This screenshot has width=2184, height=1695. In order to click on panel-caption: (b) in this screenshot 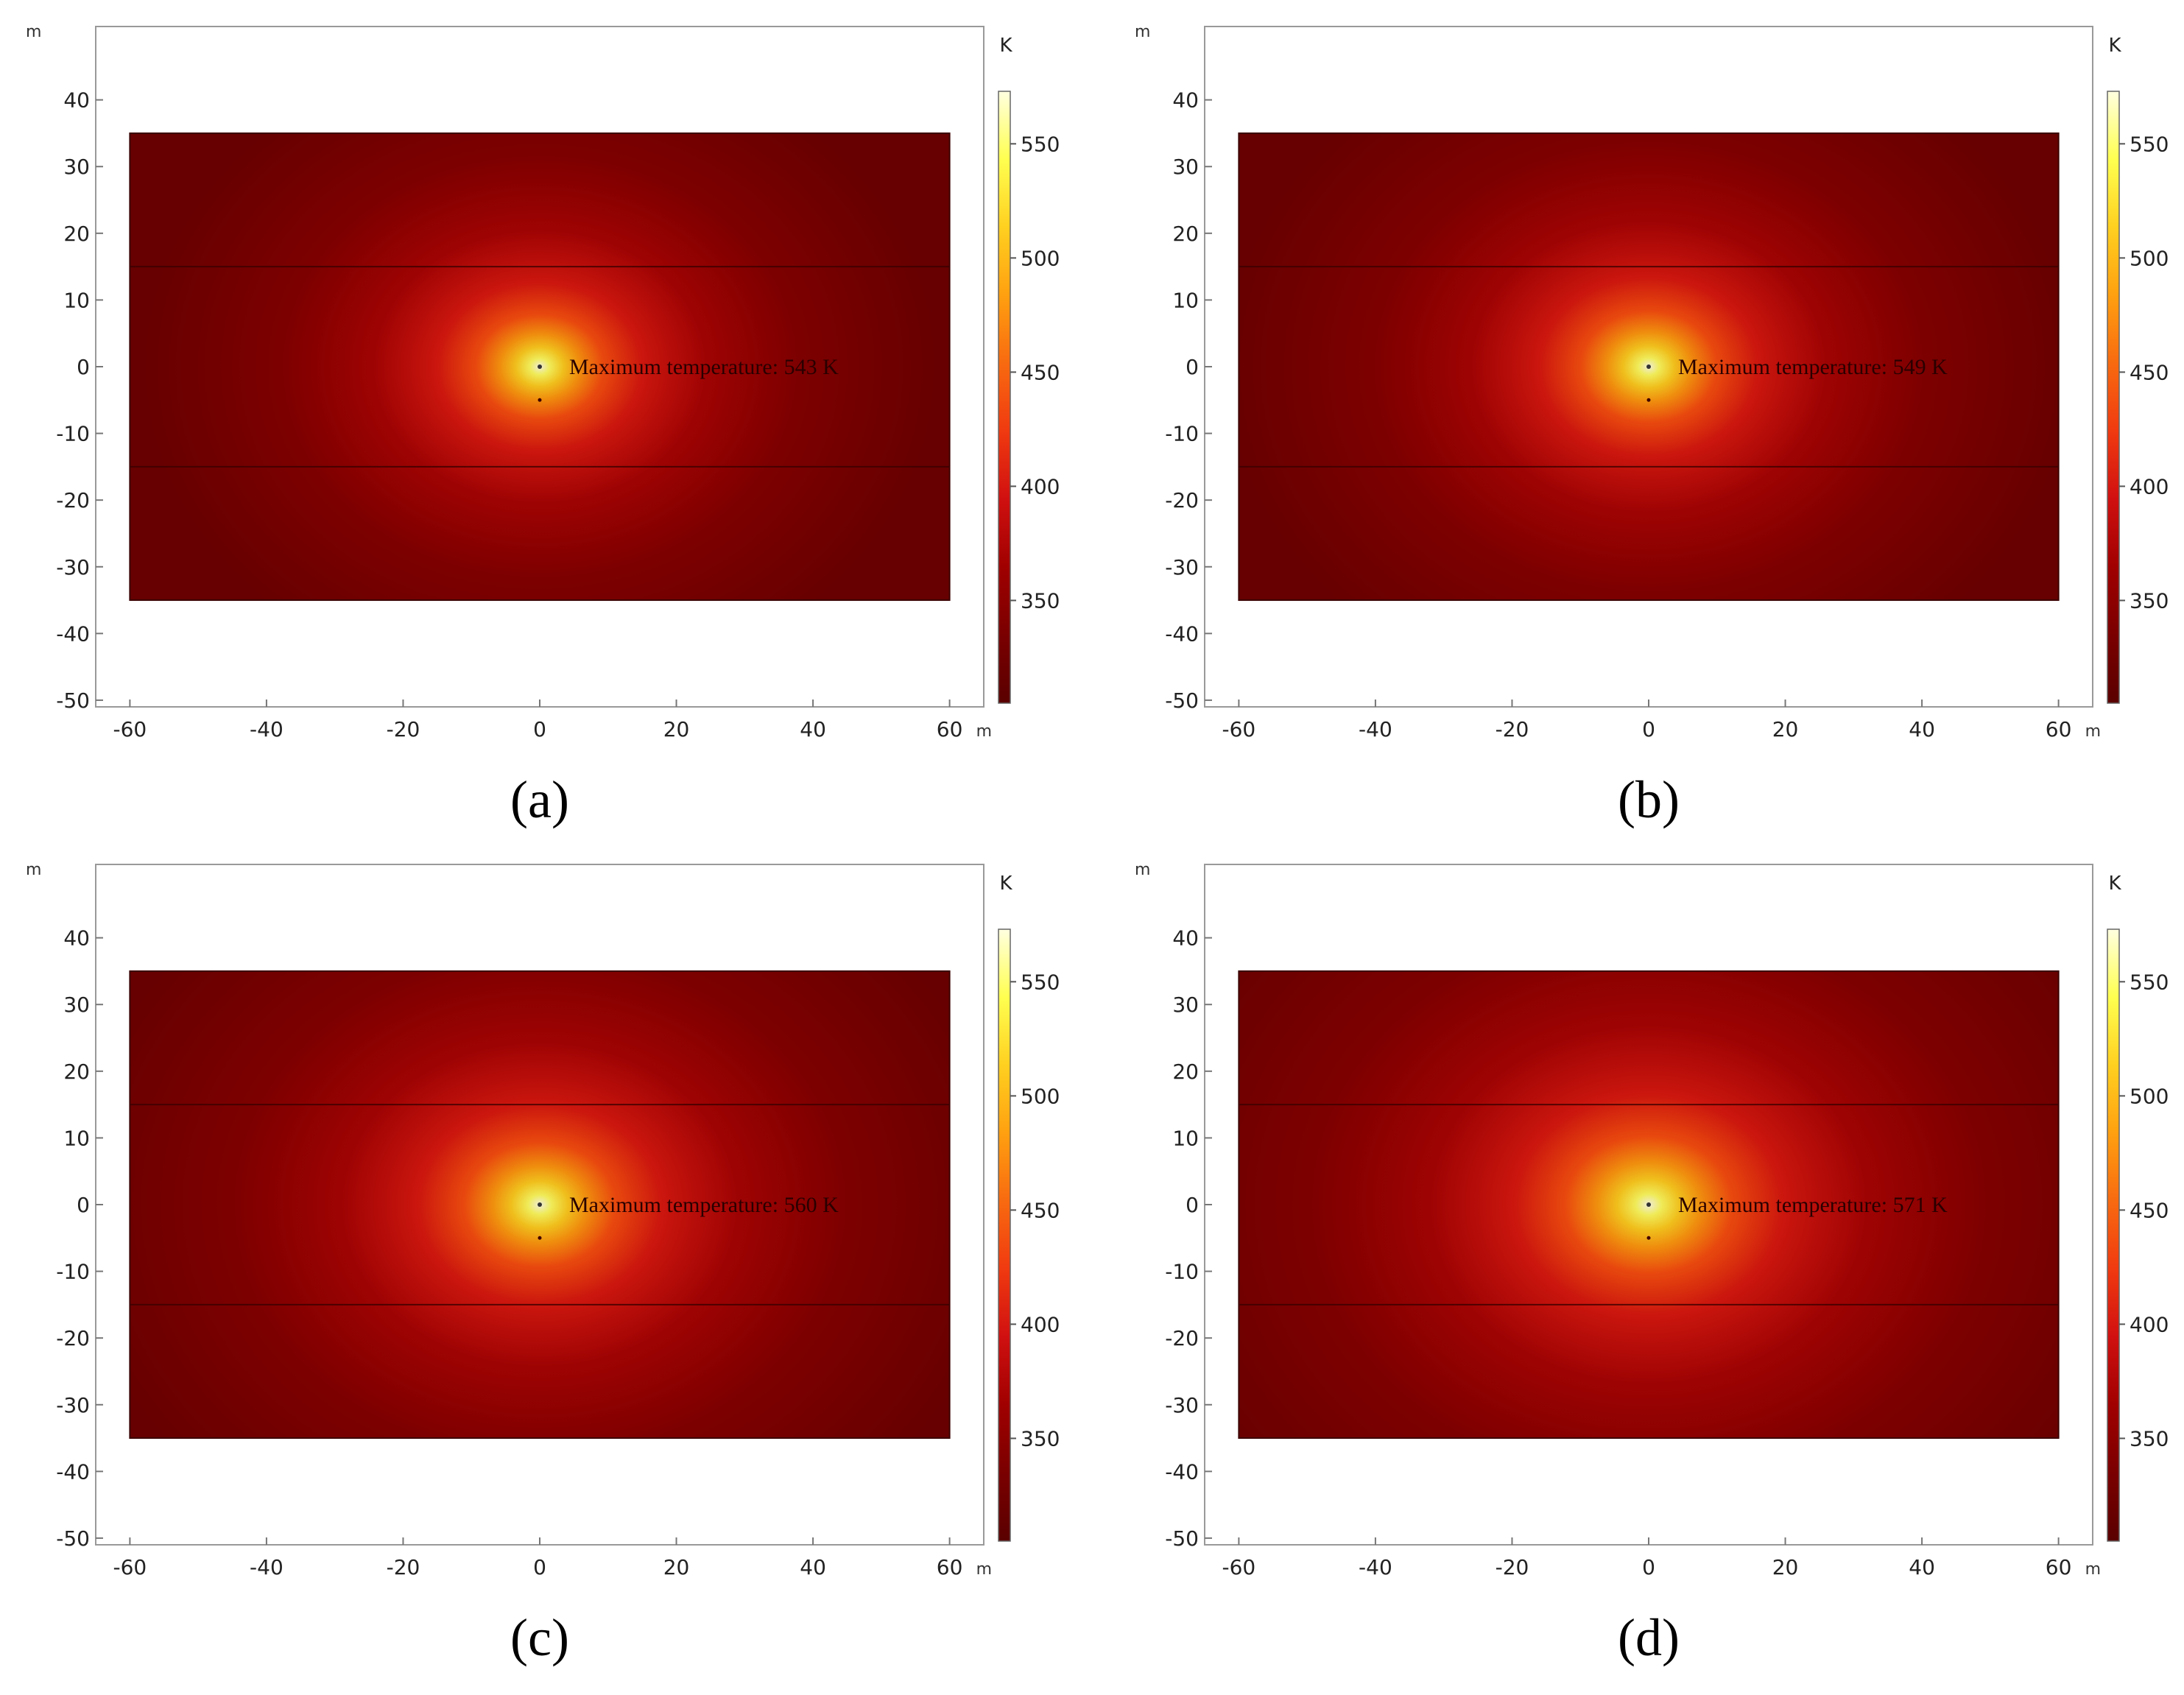, I will do `click(1649, 799)`.